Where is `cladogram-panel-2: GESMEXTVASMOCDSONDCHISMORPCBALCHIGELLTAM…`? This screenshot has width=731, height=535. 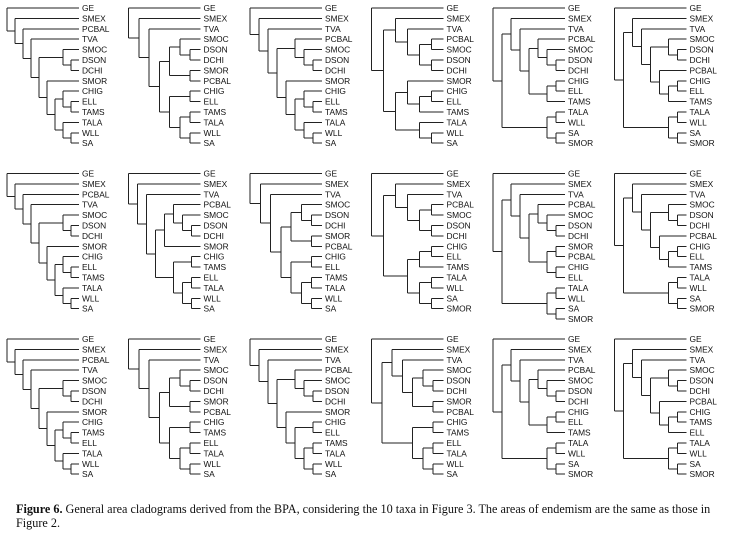
cladogram-panel-2: GESMEXTVASMOCDSONDCHISMORPCBALCHIGELLTAM… is located at coordinates (180, 75).